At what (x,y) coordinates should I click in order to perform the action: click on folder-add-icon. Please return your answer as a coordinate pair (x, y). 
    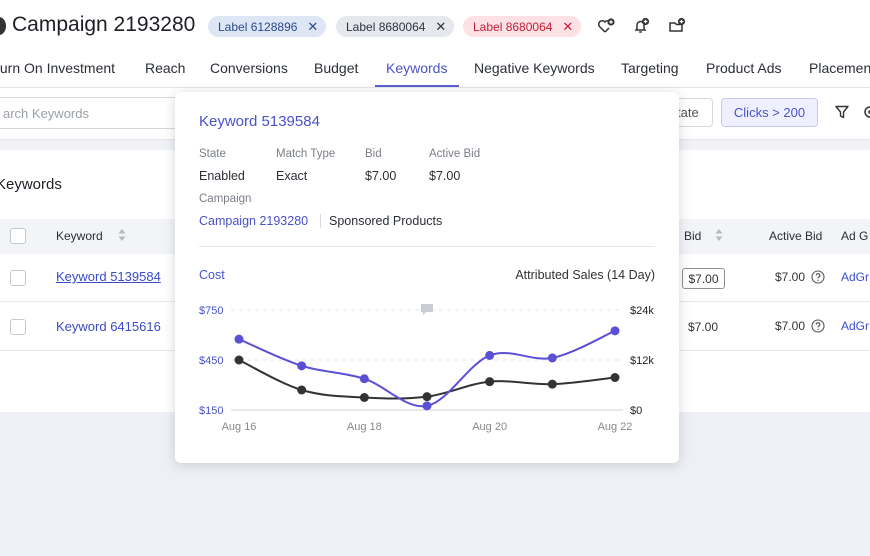
    Looking at the image, I should click on (677, 26).